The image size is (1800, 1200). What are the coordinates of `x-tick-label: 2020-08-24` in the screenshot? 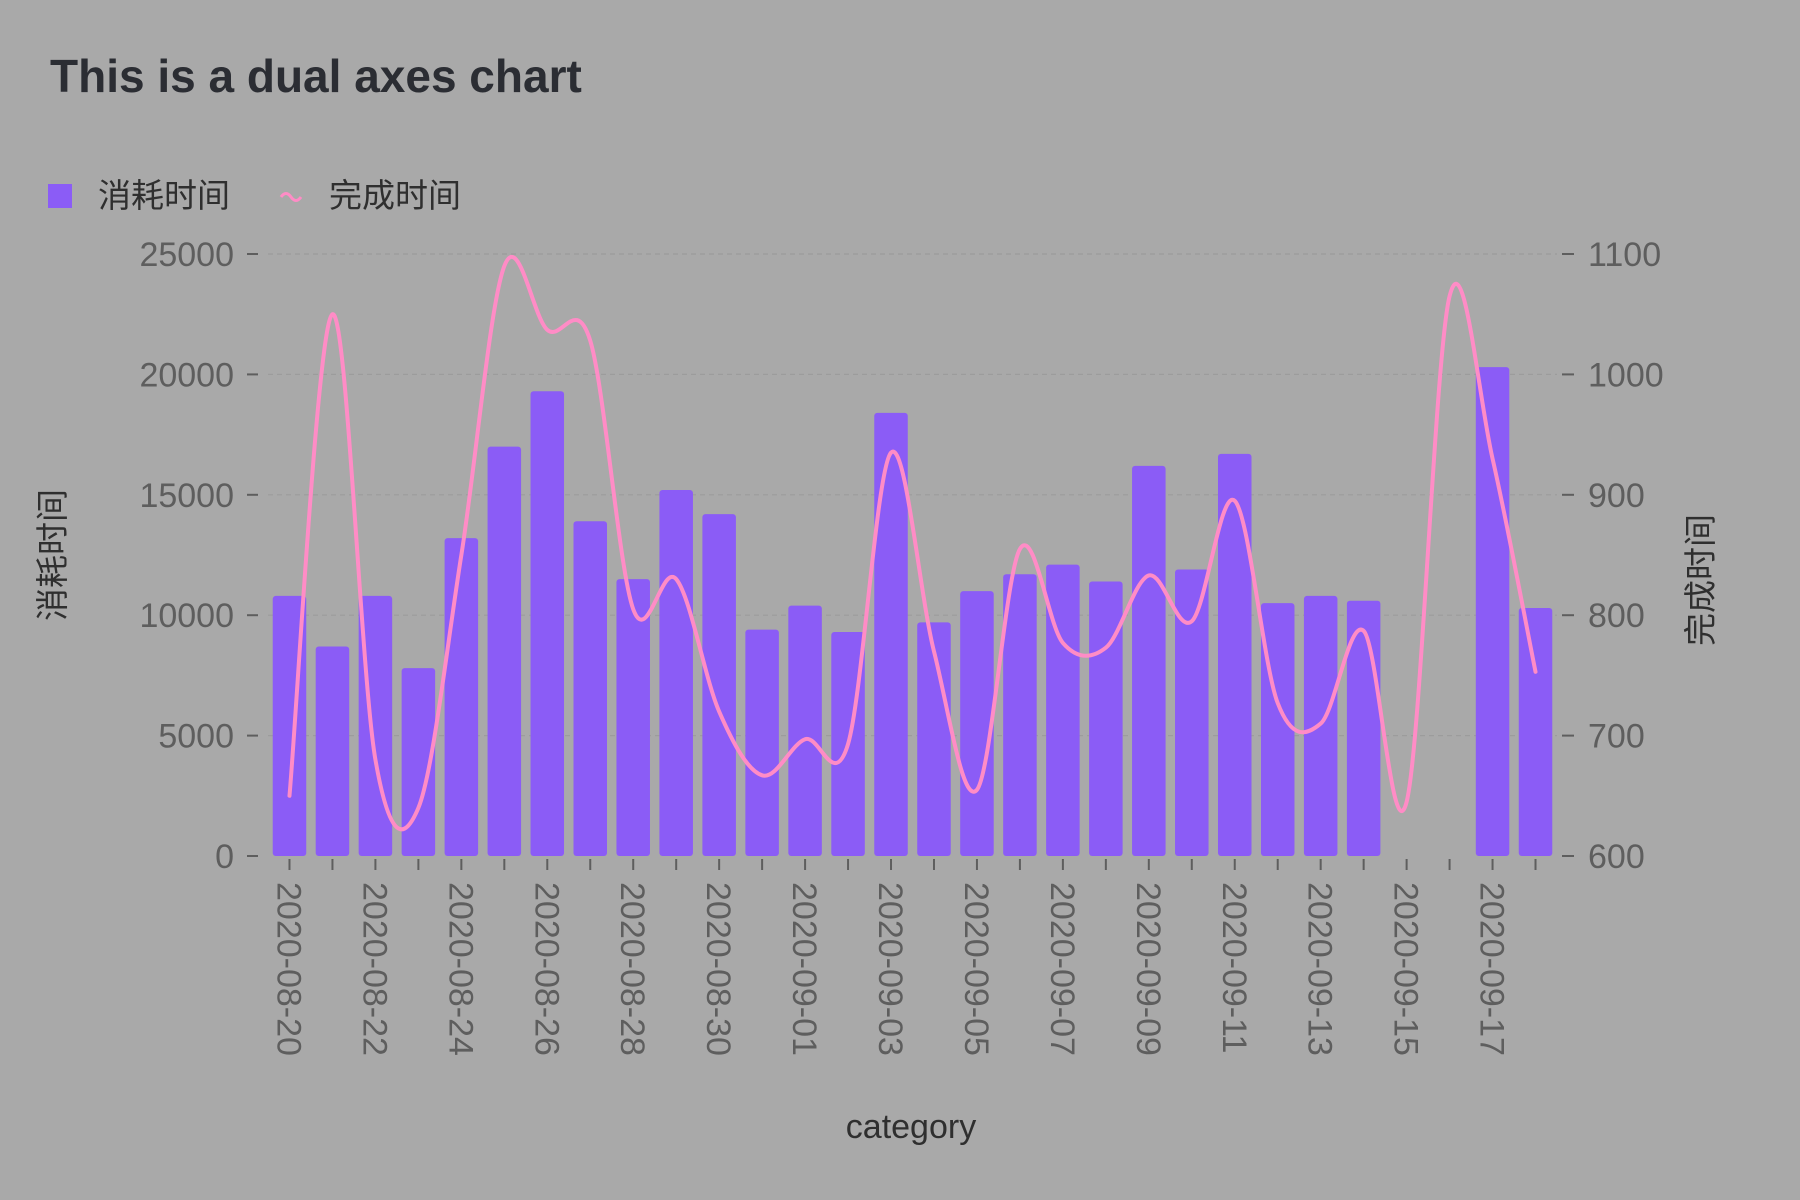 It's located at (460, 969).